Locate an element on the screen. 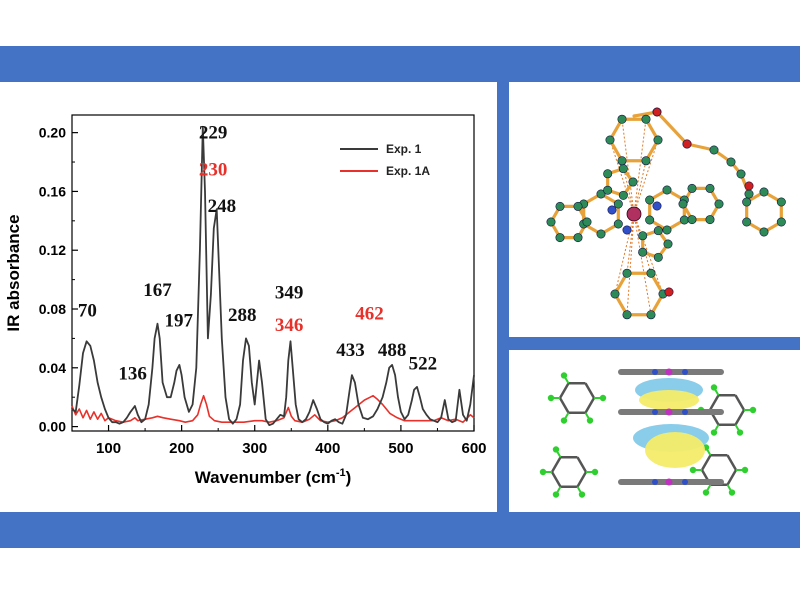  peak-label: 488 is located at coordinates (392, 350).